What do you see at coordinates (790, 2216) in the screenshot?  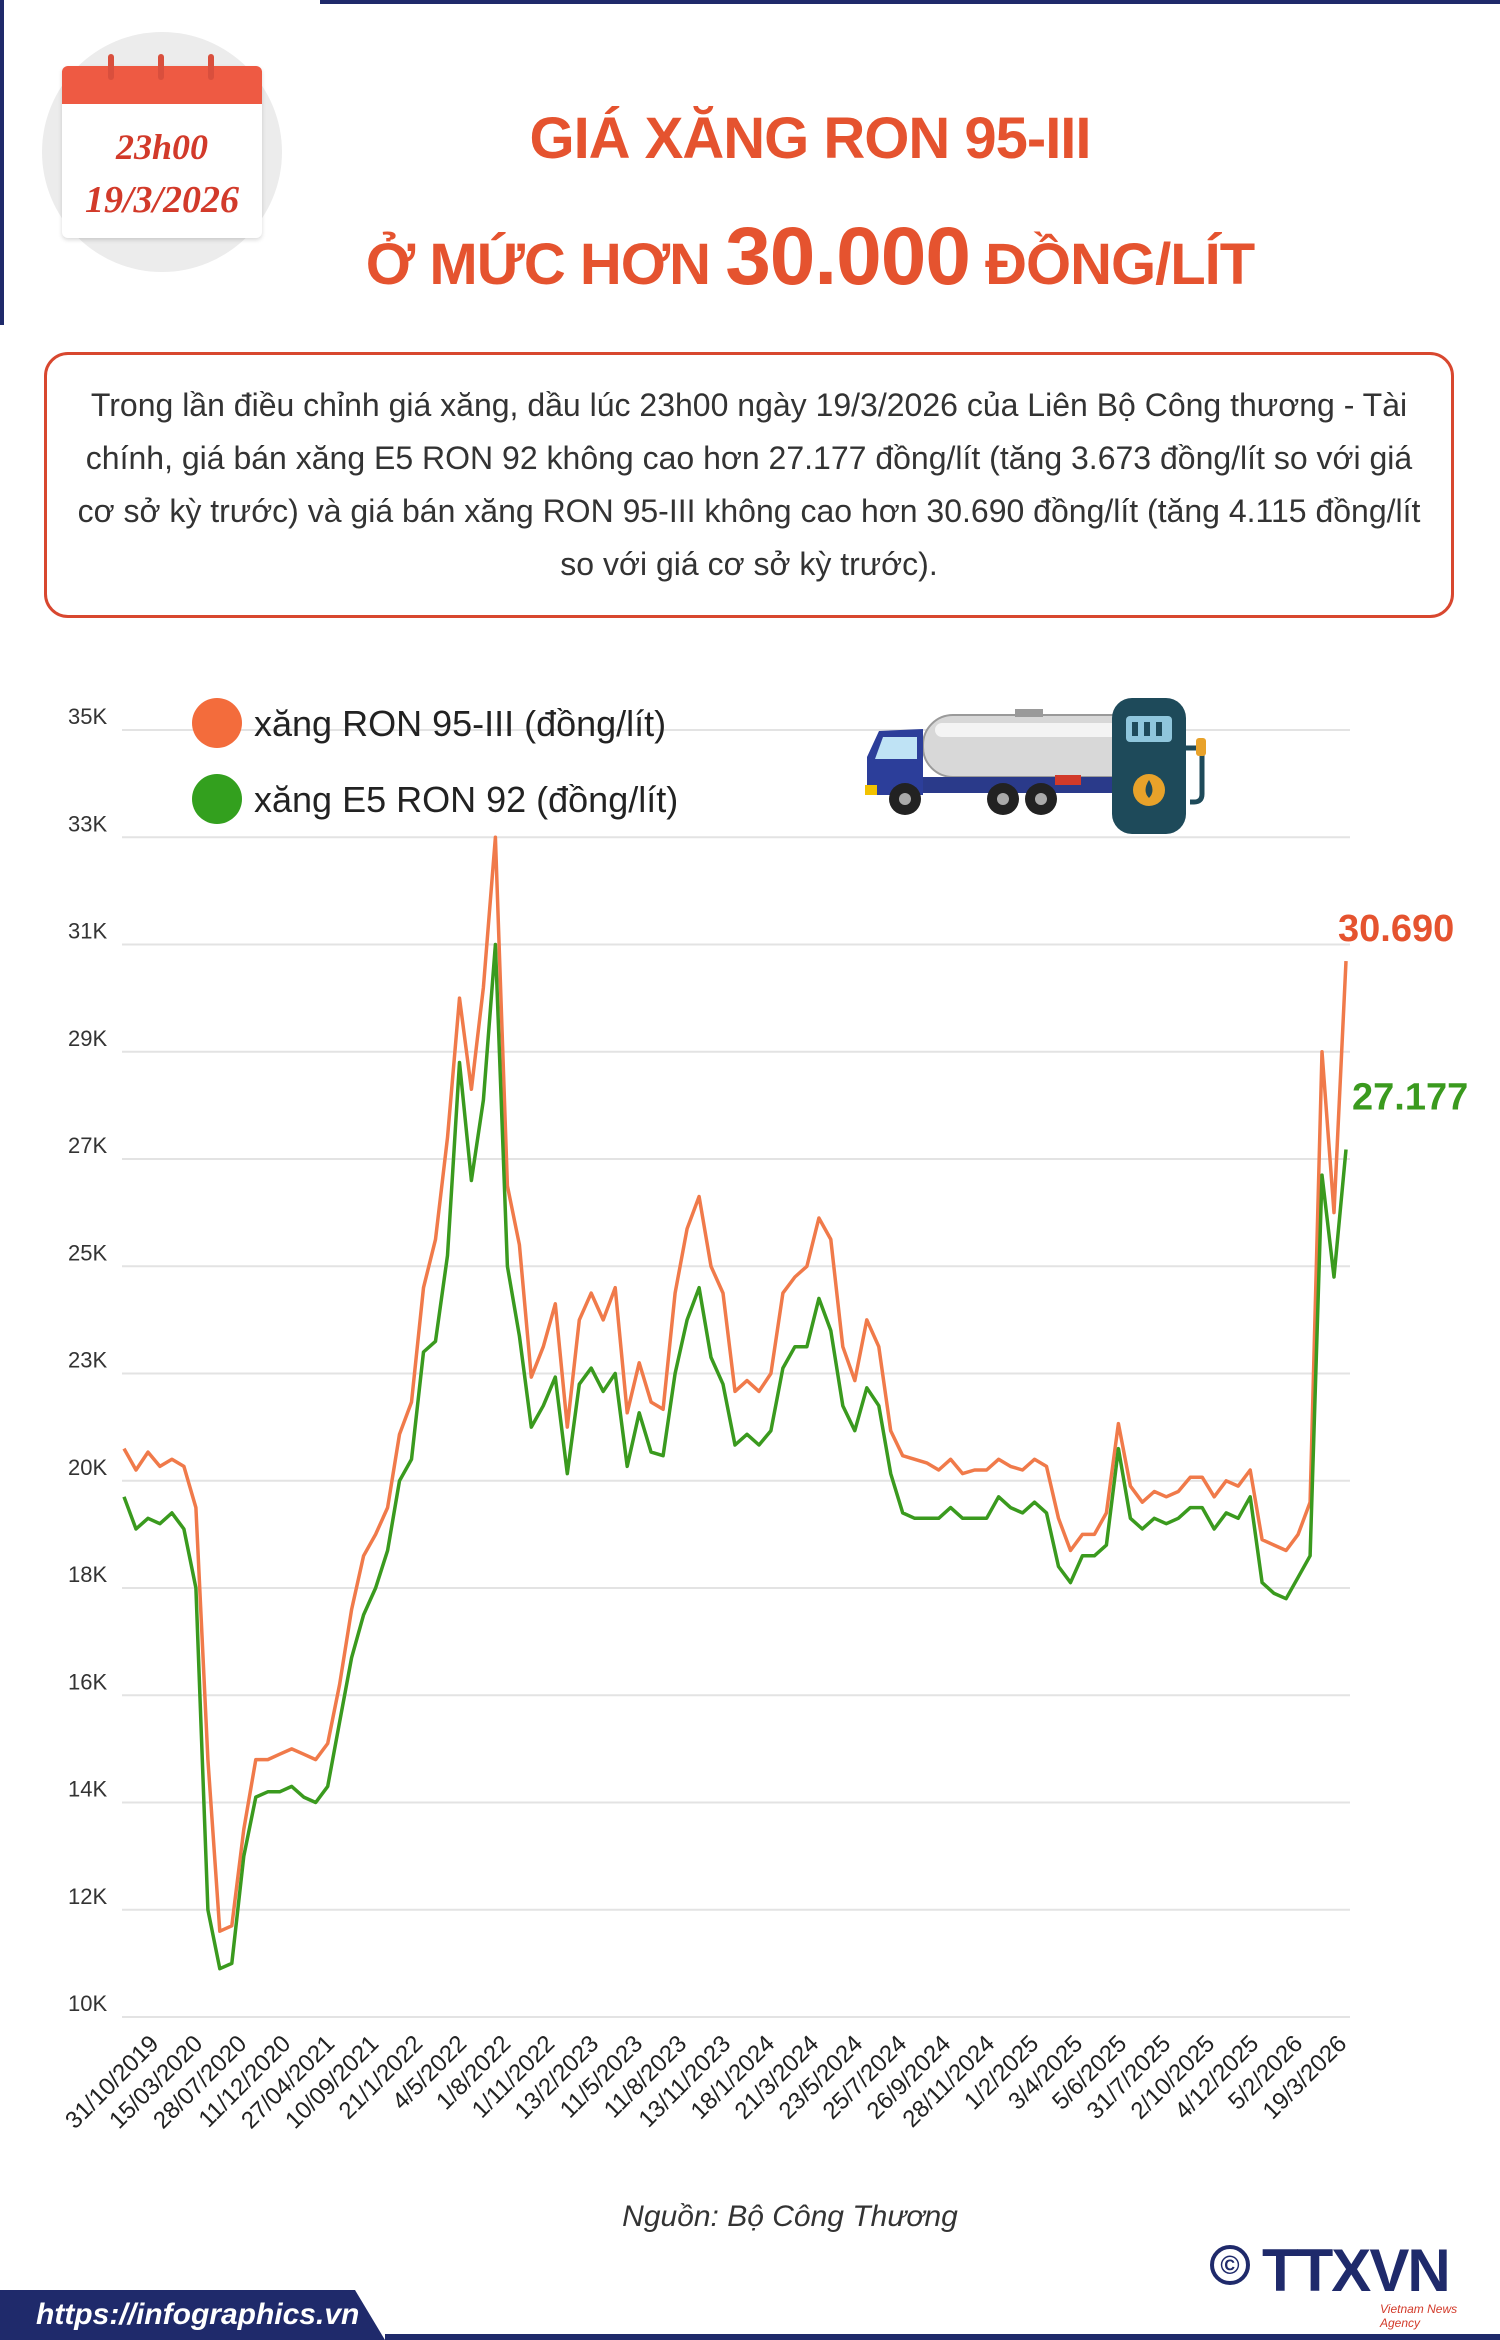 I see `source-note: Nguồn: Bộ Công Thương` at bounding box center [790, 2216].